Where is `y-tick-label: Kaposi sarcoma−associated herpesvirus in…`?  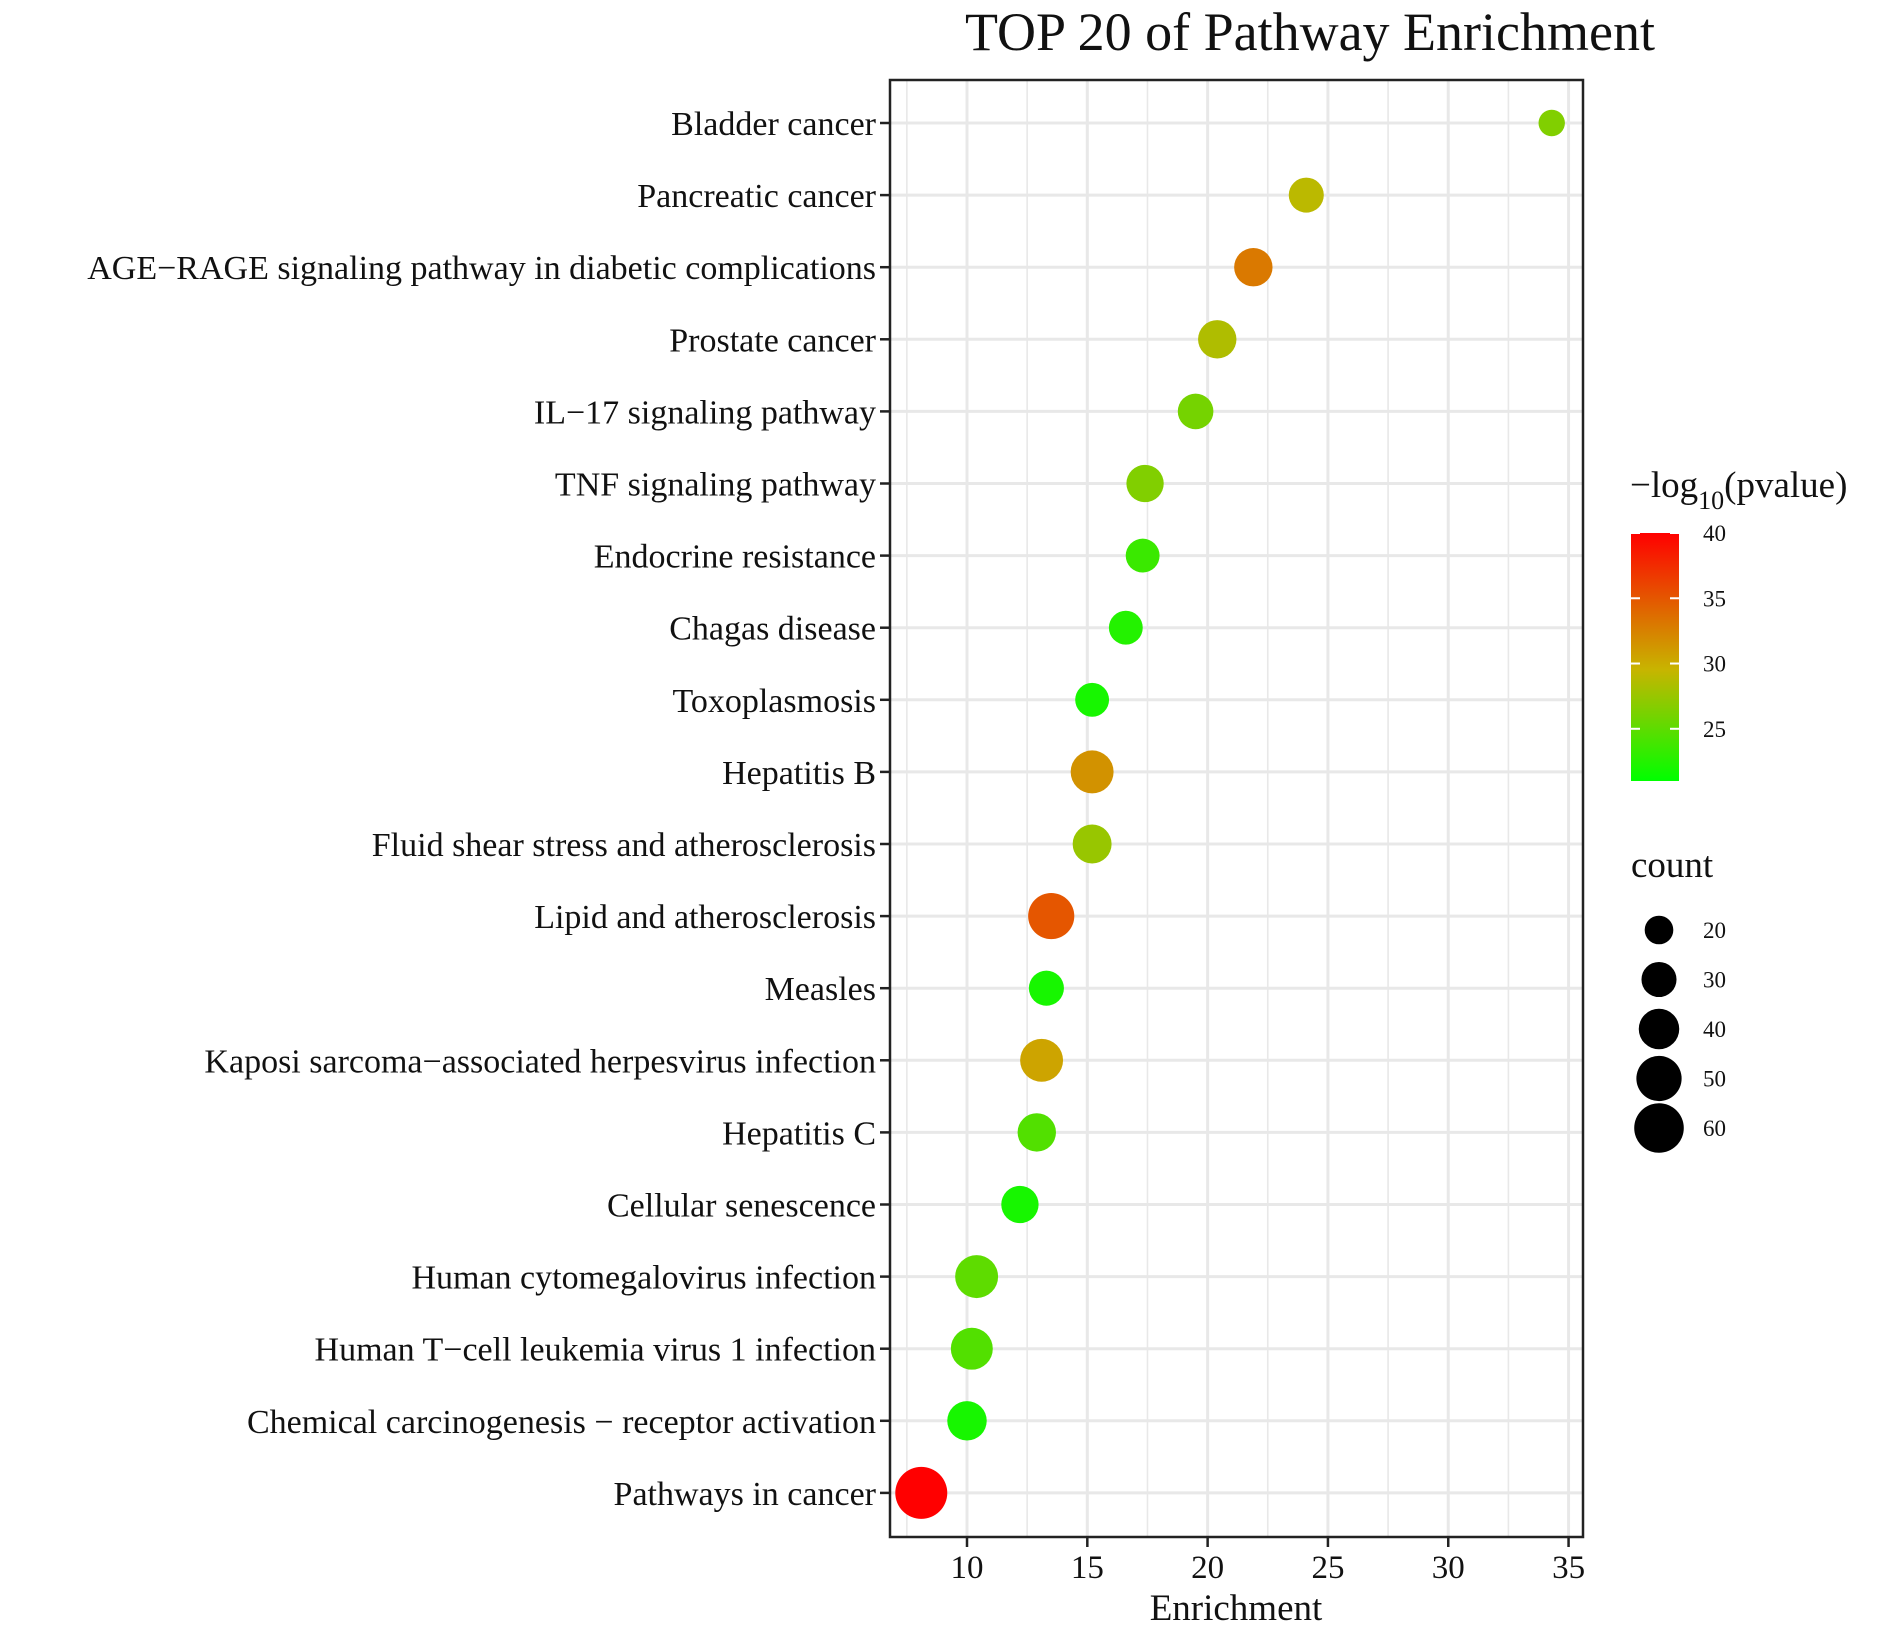 y-tick-label: Kaposi sarcoma−associated herpesvirus in… is located at coordinates (540, 1061).